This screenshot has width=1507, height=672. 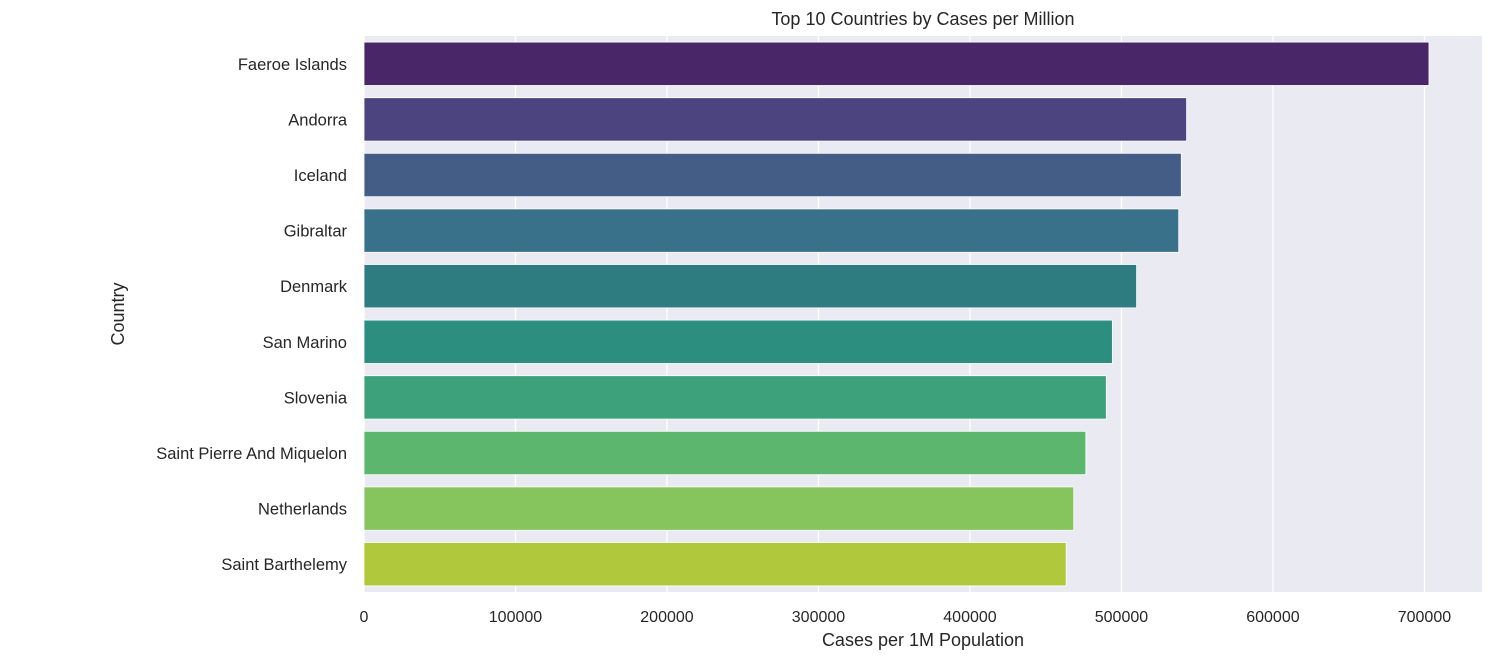 I want to click on y-tick-label: Saint Pierre And Miquelon, so click(x=251, y=454).